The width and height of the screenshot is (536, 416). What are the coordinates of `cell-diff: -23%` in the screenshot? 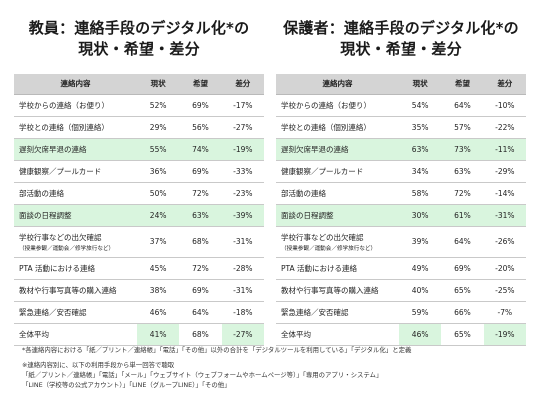 It's located at (242, 193).